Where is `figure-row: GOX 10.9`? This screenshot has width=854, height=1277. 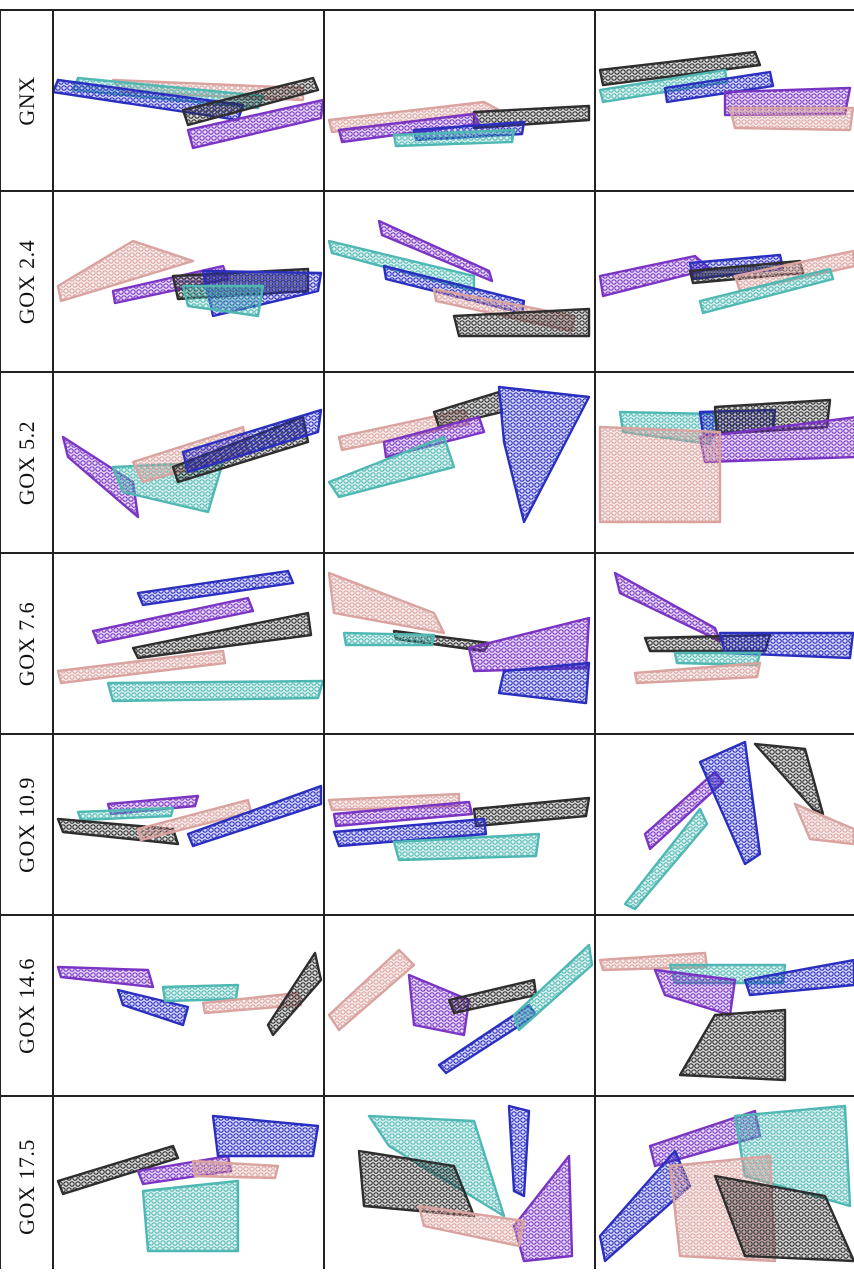
figure-row: GOX 10.9 is located at coordinates (427, 824).